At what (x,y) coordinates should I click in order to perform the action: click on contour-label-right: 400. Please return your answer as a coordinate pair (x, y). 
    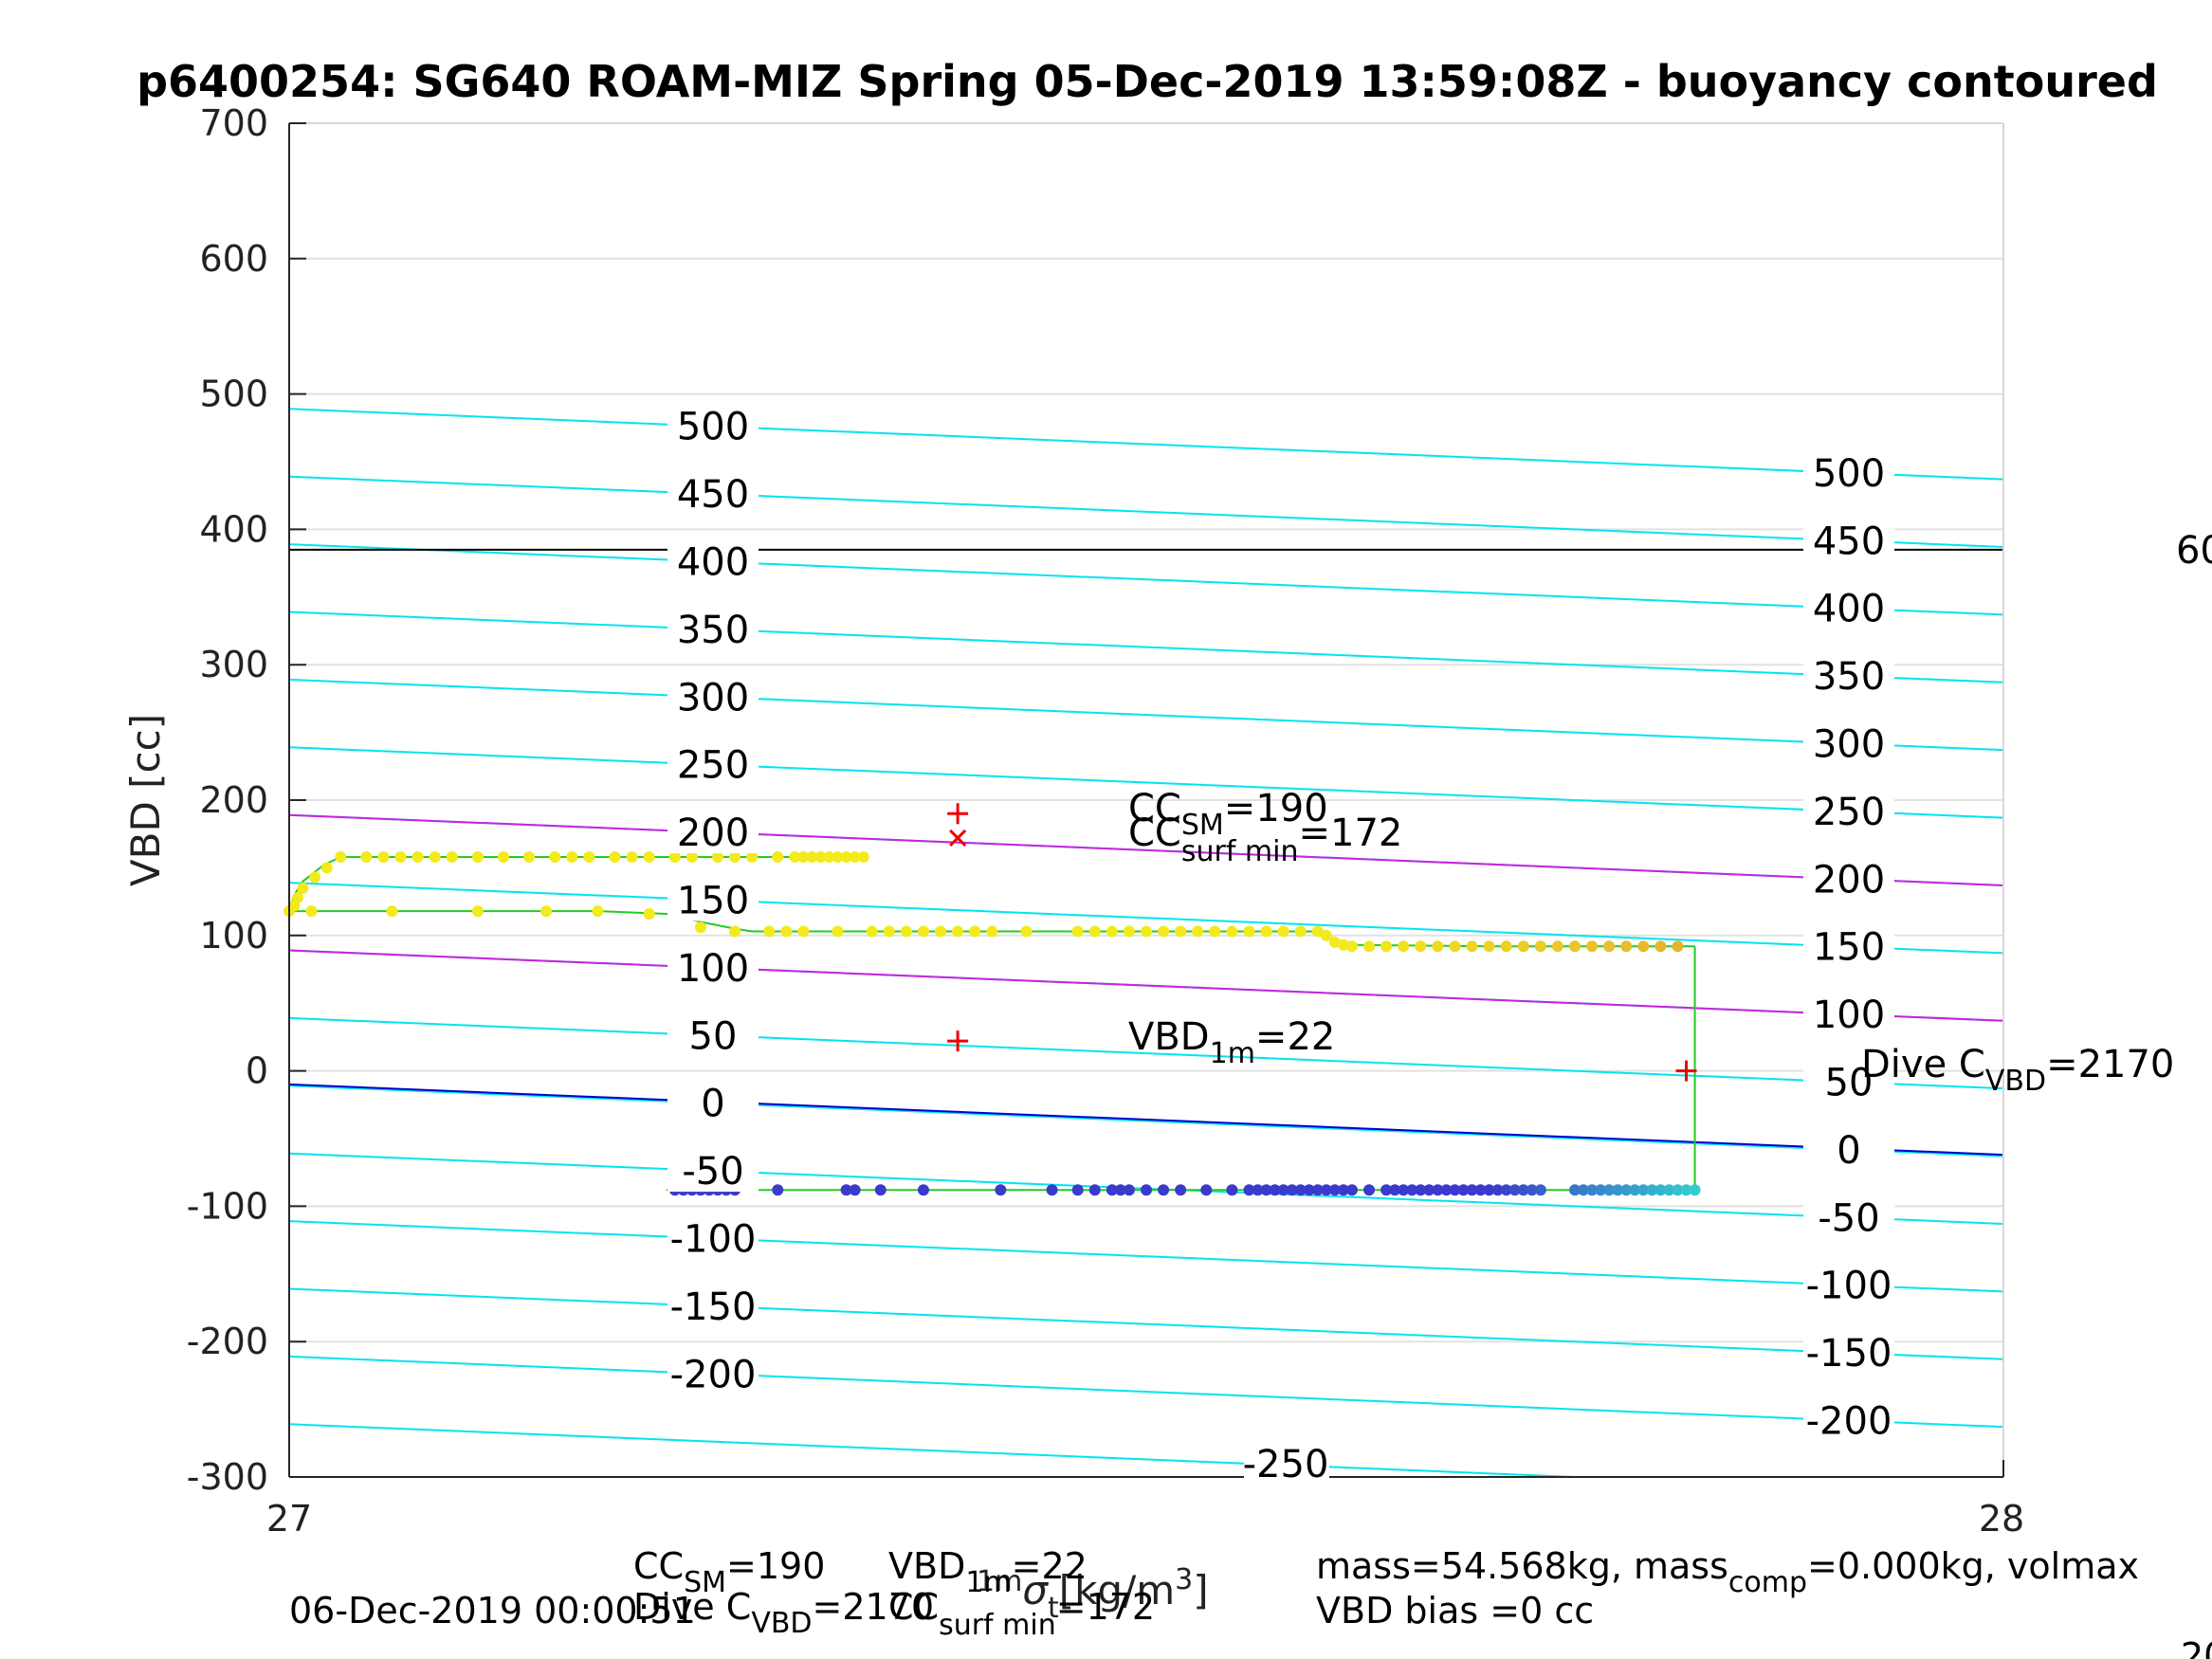
    Looking at the image, I should click on (1849, 609).